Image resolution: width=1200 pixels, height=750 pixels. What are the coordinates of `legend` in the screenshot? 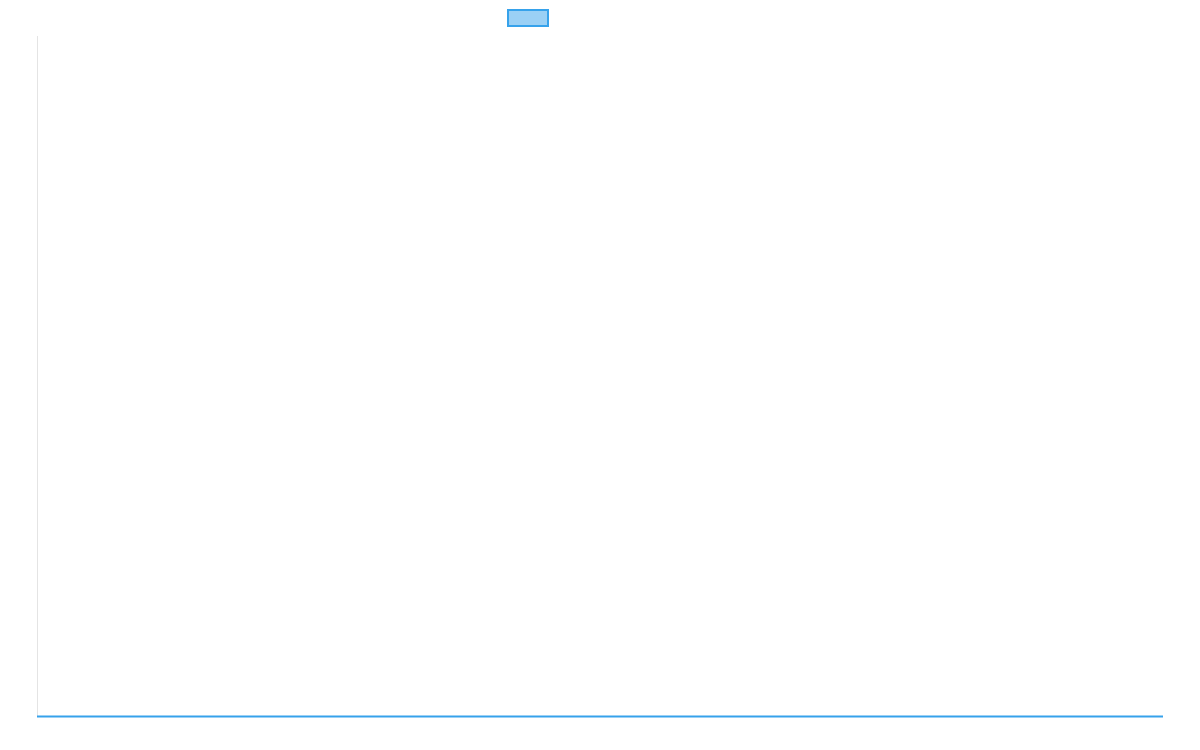 It's located at (528, 18).